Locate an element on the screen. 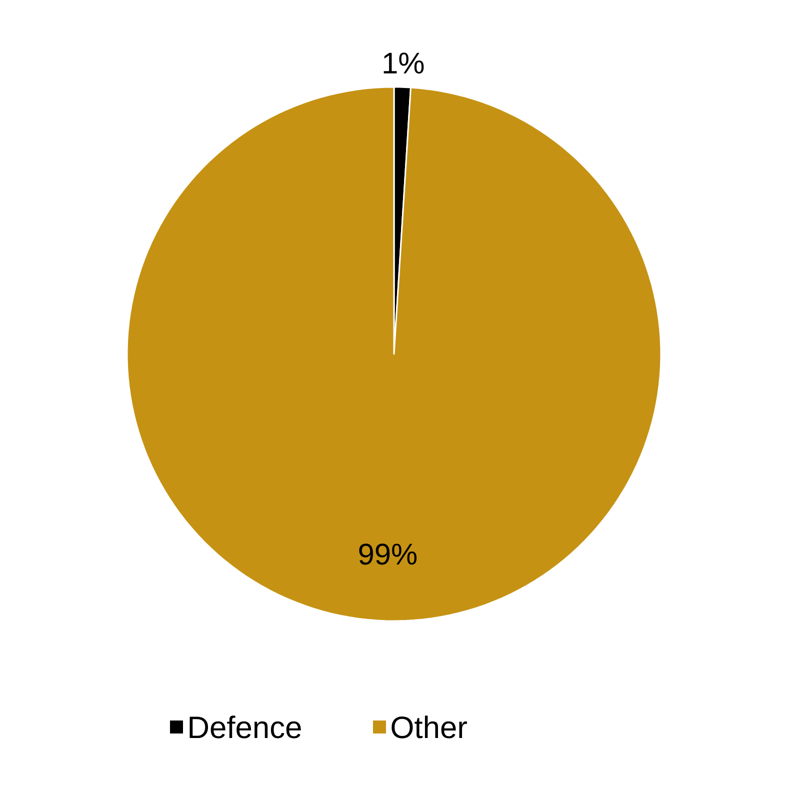 This screenshot has height=796, width=788. data-label: 99% is located at coordinates (388, 554).